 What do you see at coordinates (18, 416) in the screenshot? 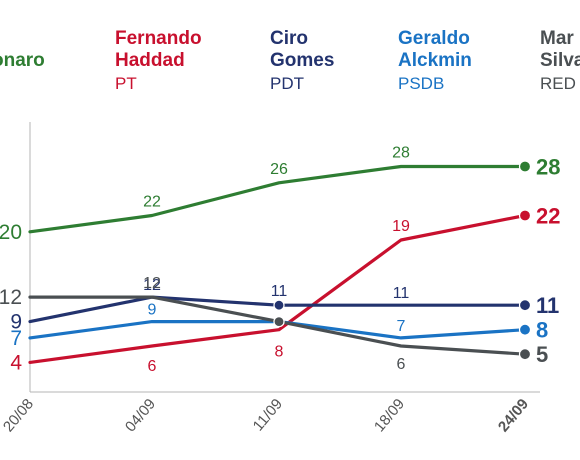
I see `x-tick-label: 20/08` at bounding box center [18, 416].